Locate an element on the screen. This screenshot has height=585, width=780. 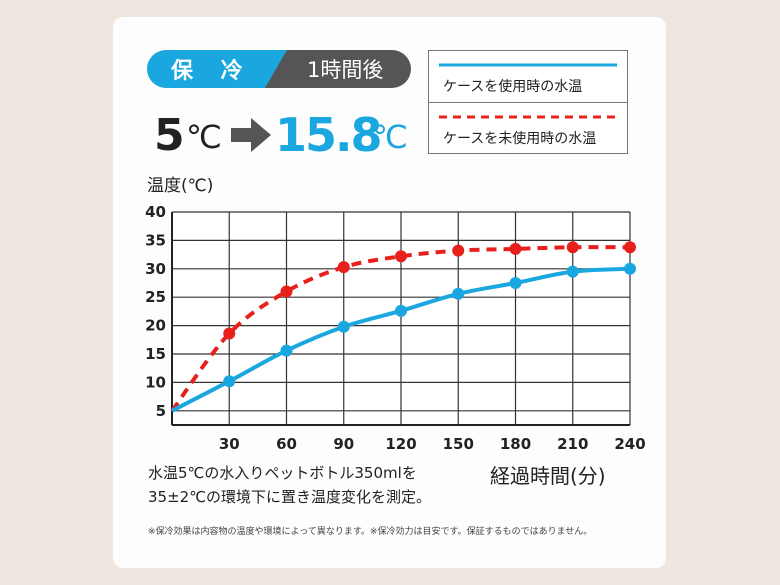
y-tick-label-10: 10 is located at coordinates (155, 382).